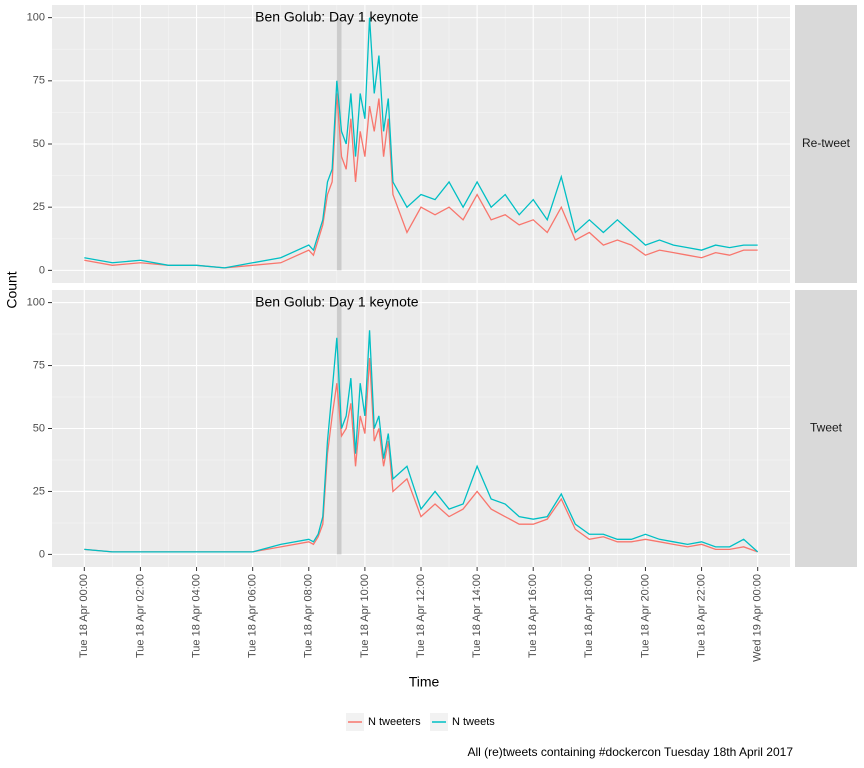 Image resolution: width=864 pixels, height=768 pixels. What do you see at coordinates (365, 616) in the screenshot?
I see `x-tick-label: Tue 18 Apr 10:00` at bounding box center [365, 616].